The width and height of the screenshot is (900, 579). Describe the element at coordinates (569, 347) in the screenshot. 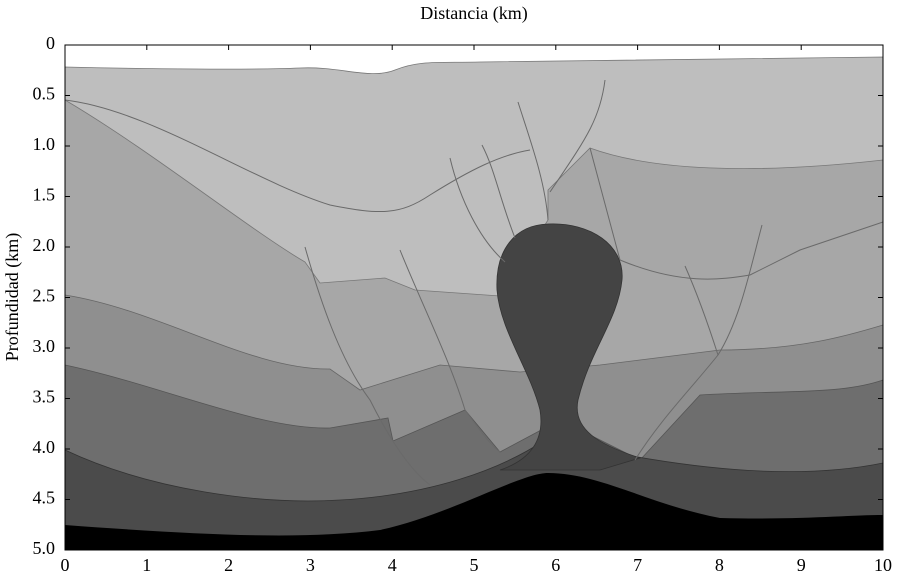

I see `salt-diapir` at that location.